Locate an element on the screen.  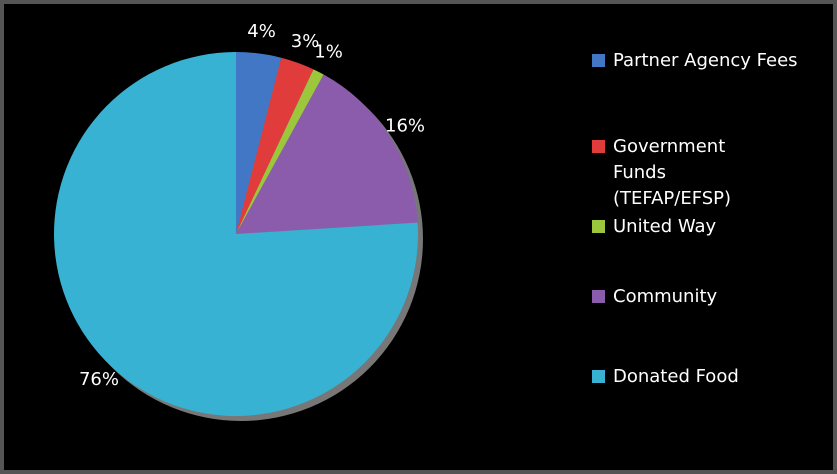
data-label: 4% is located at coordinates (261, 31).